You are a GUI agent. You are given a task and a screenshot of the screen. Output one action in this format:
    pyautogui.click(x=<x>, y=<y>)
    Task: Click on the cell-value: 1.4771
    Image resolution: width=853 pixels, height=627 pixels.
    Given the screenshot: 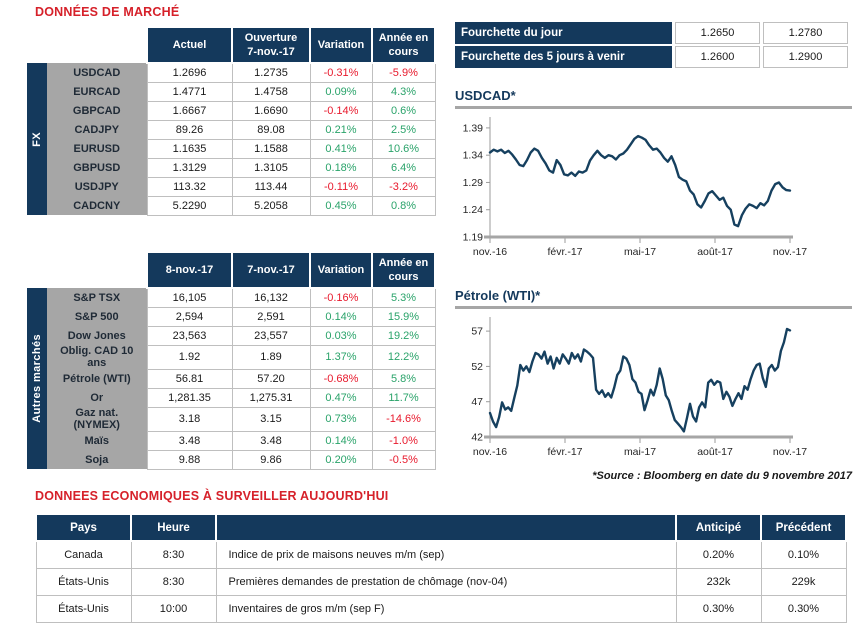 What is the action you would take?
    pyautogui.click(x=189, y=91)
    